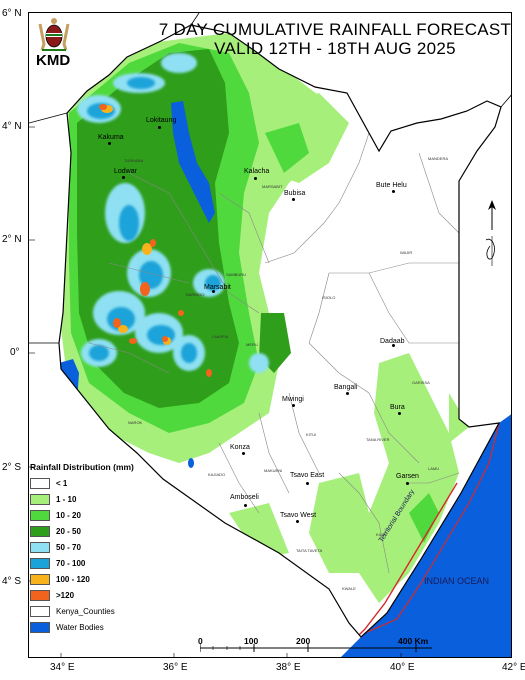 This screenshot has height=680, width=525. I want to click on lake-turkana, so click(193, 162).